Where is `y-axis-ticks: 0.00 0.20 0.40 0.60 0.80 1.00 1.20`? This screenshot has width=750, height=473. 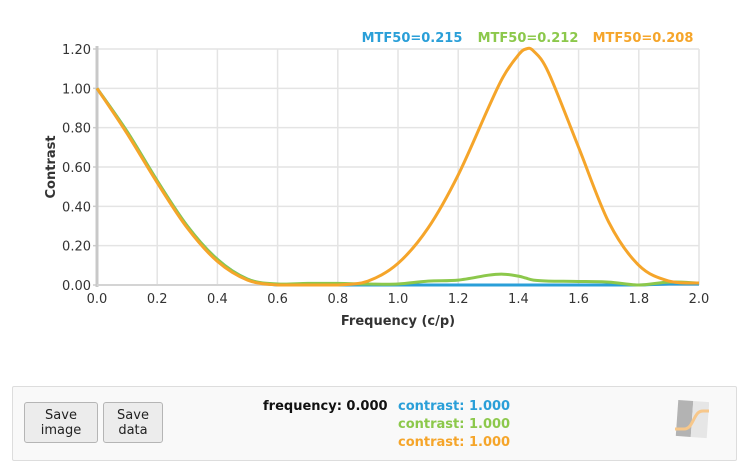 y-axis-ticks: 0.00 0.20 0.40 0.60 0.80 1.00 1.20 is located at coordinates (76, 168).